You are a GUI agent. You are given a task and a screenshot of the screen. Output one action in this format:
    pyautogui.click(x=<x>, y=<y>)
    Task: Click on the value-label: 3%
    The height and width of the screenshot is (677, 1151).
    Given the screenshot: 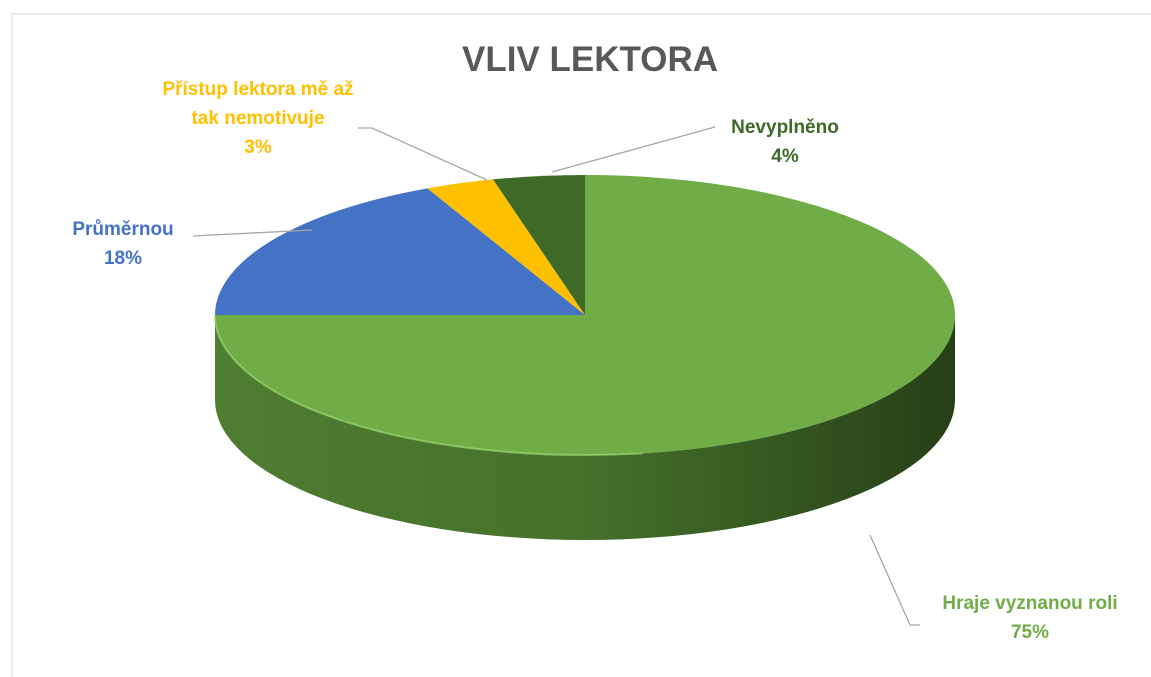 What is the action you would take?
    pyautogui.click(x=258, y=147)
    